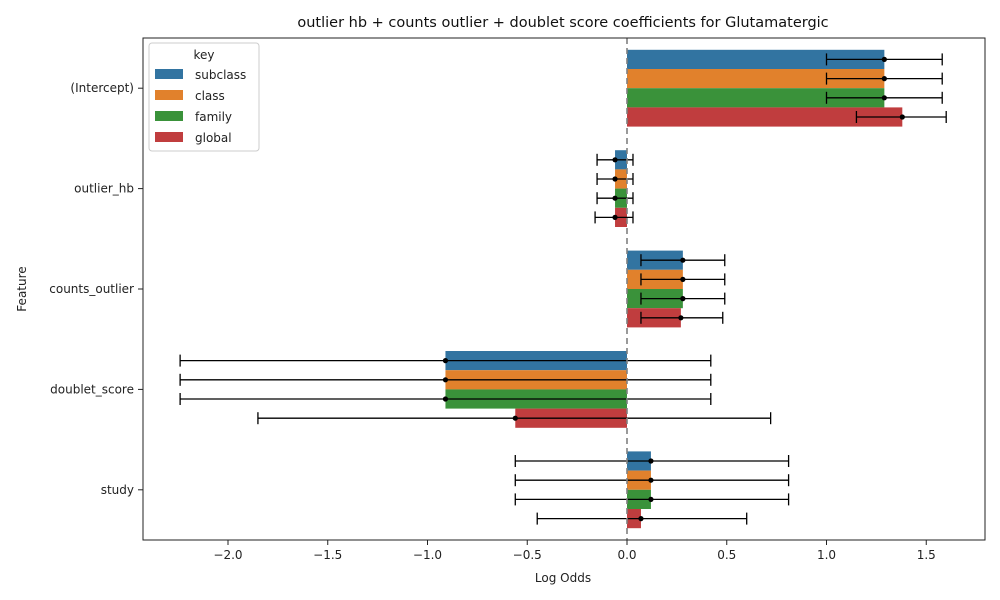 The width and height of the screenshot is (1000, 600). I want to click on x-tick-label: 1.5, so click(926, 555).